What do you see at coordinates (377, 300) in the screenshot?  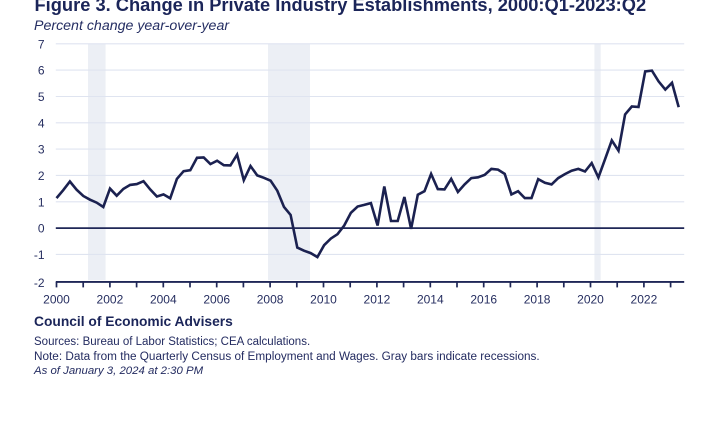 I see `svg-text: 2012` at bounding box center [377, 300].